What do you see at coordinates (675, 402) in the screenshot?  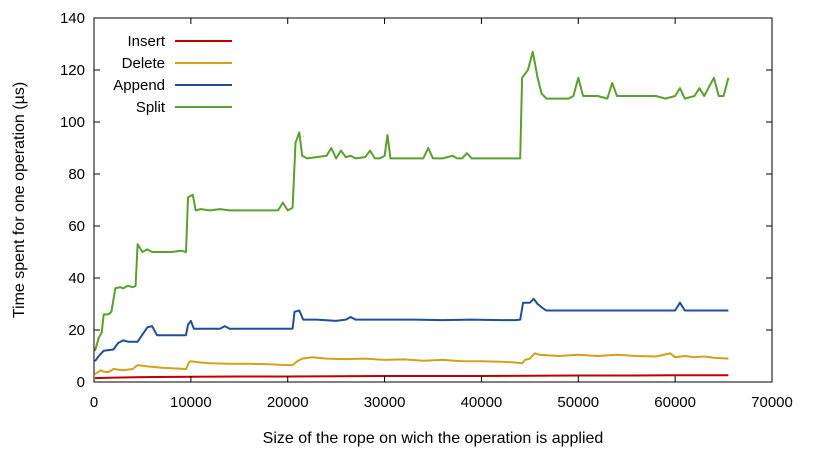 I see `x-tick-label: 60000` at bounding box center [675, 402].